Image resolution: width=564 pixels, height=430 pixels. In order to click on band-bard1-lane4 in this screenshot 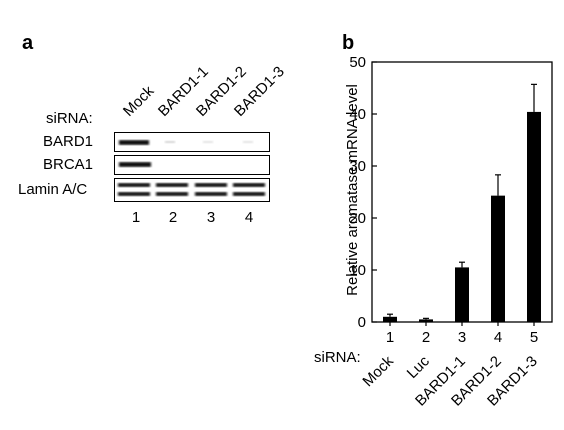, I will do `click(248, 142)`.